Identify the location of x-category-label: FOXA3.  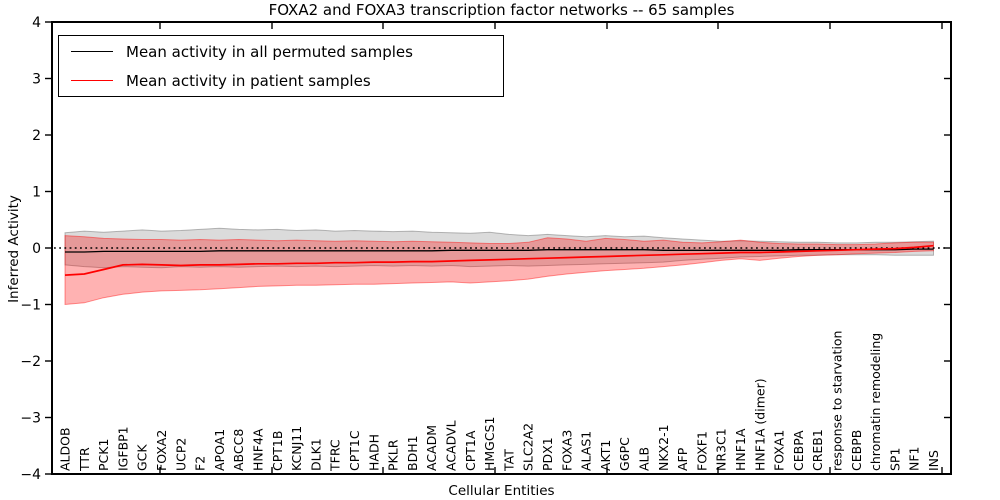
(566, 450).